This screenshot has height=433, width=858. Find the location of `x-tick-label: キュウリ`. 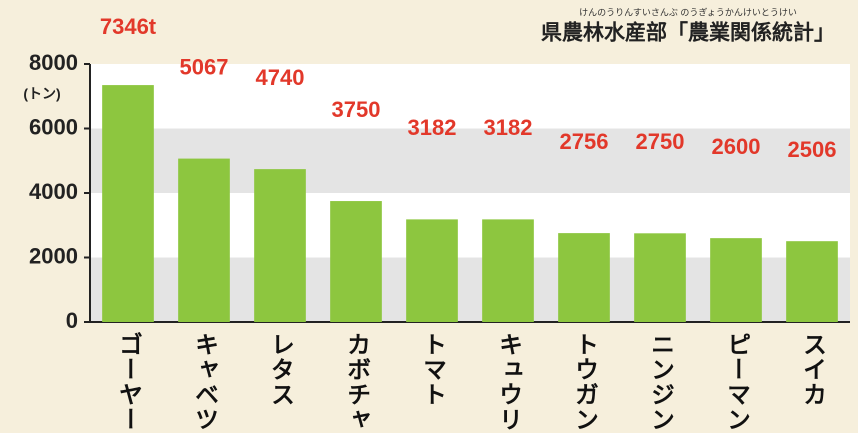

x-tick-label: キュウリ is located at coordinates (508, 382).